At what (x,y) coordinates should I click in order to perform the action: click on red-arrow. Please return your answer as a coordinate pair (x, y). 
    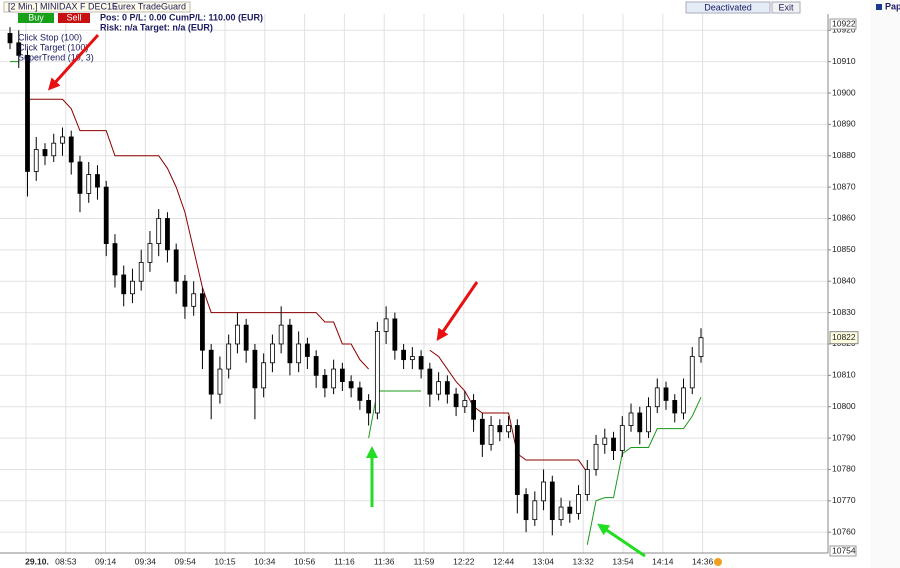
    Looking at the image, I should click on (73, 62).